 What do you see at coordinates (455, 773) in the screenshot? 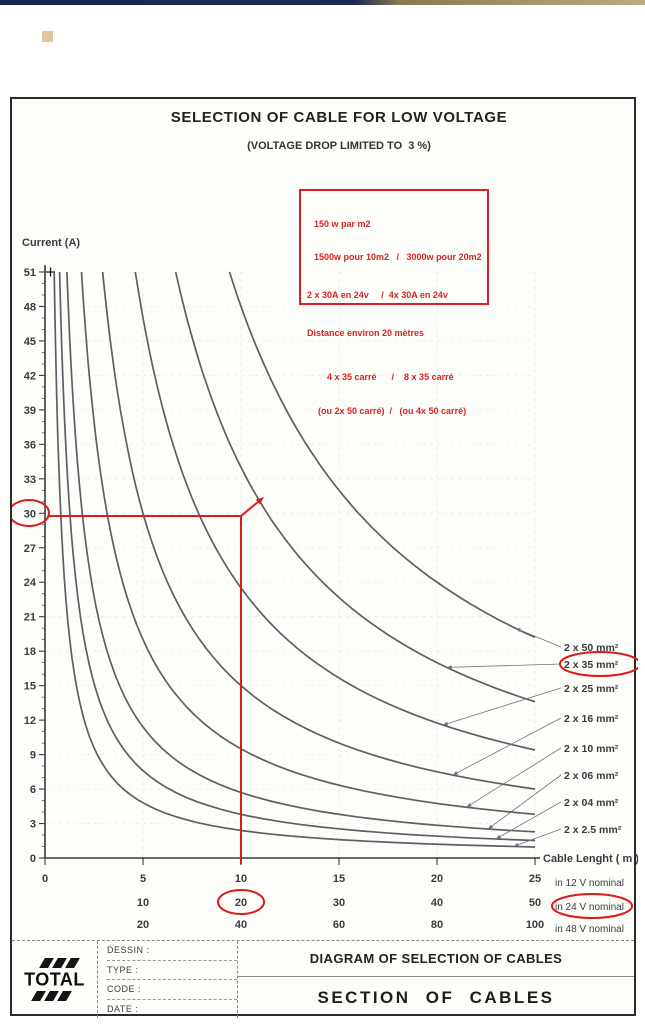
I see `leader-2-x-16-mm-arrowhead-icon` at bounding box center [455, 773].